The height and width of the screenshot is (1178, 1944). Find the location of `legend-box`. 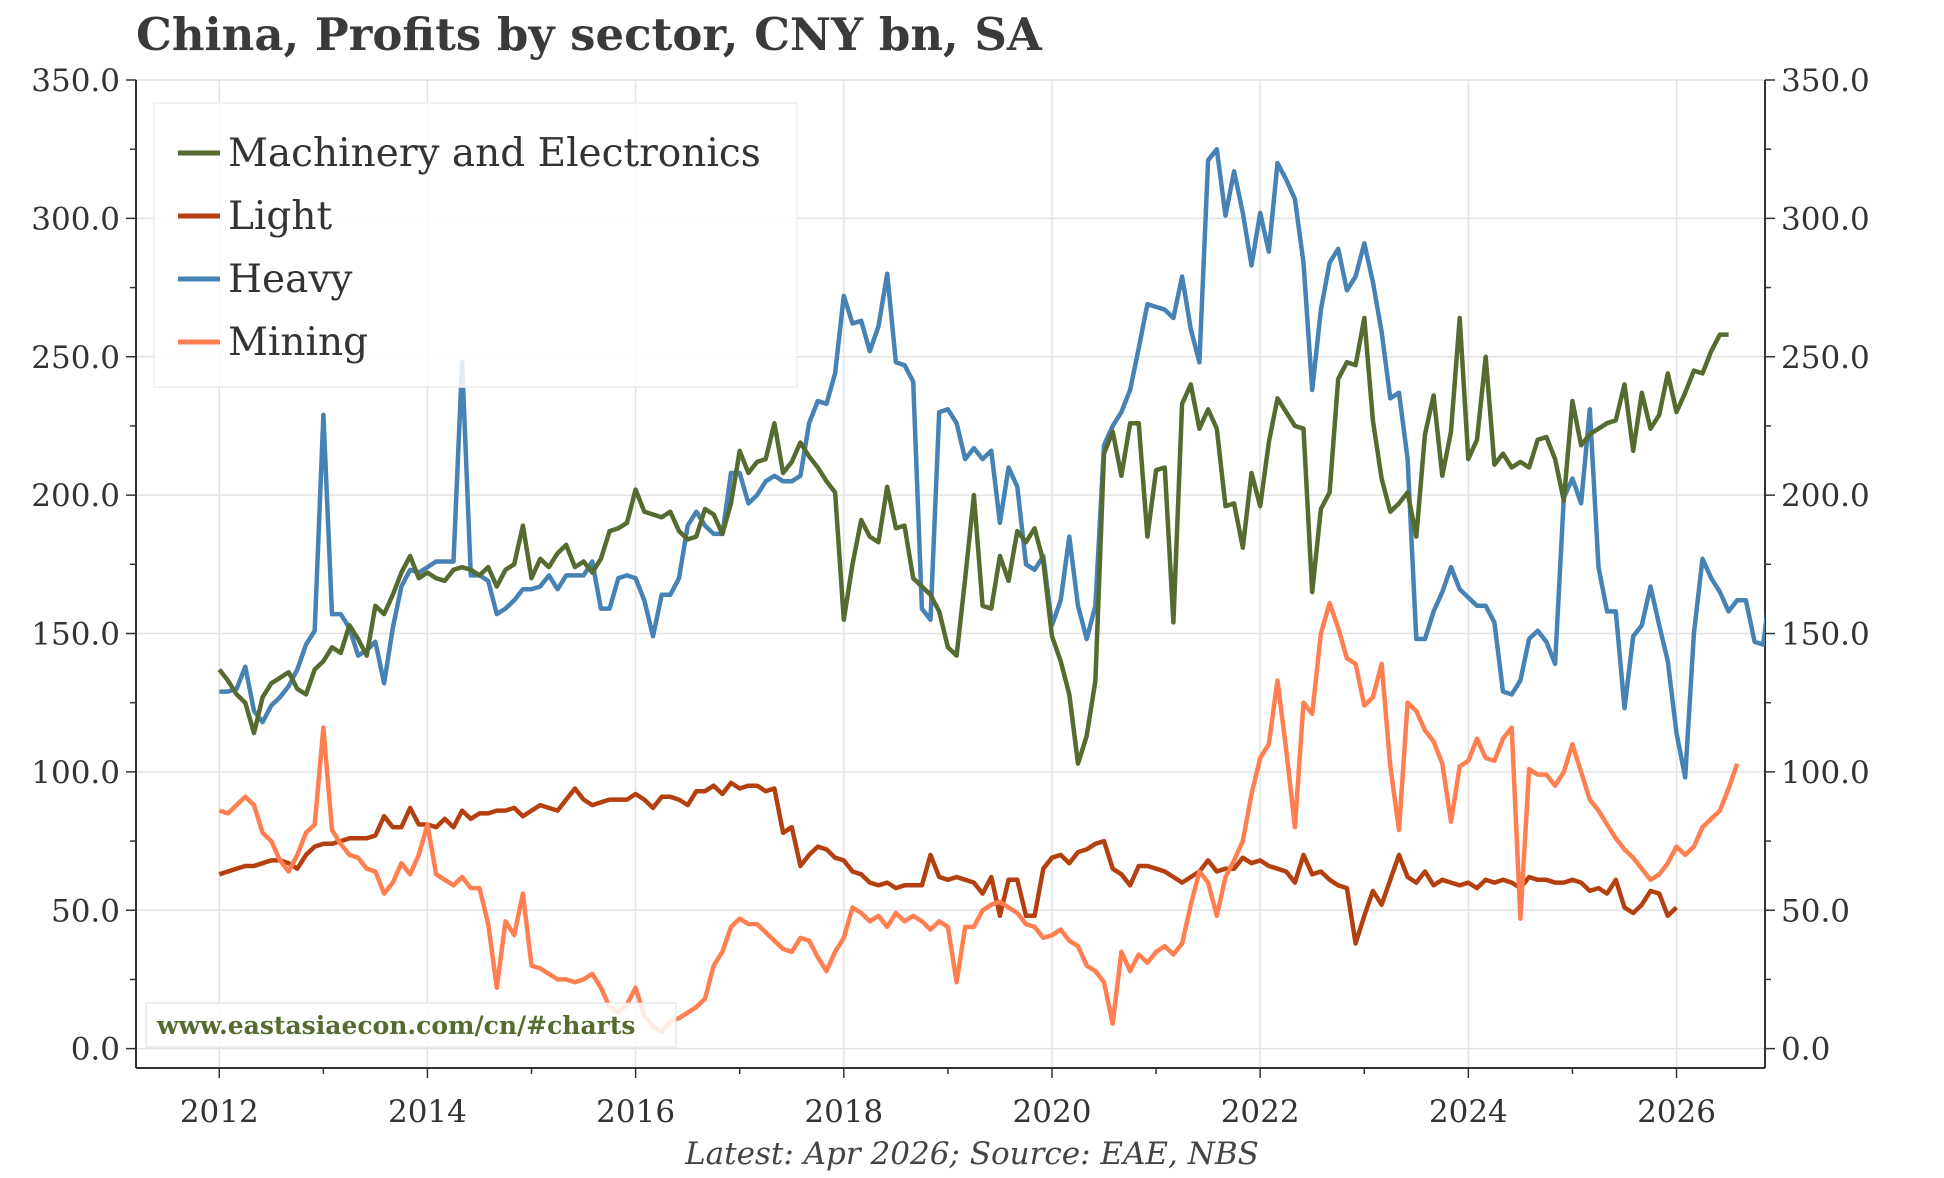

legend-box is located at coordinates (475, 245).